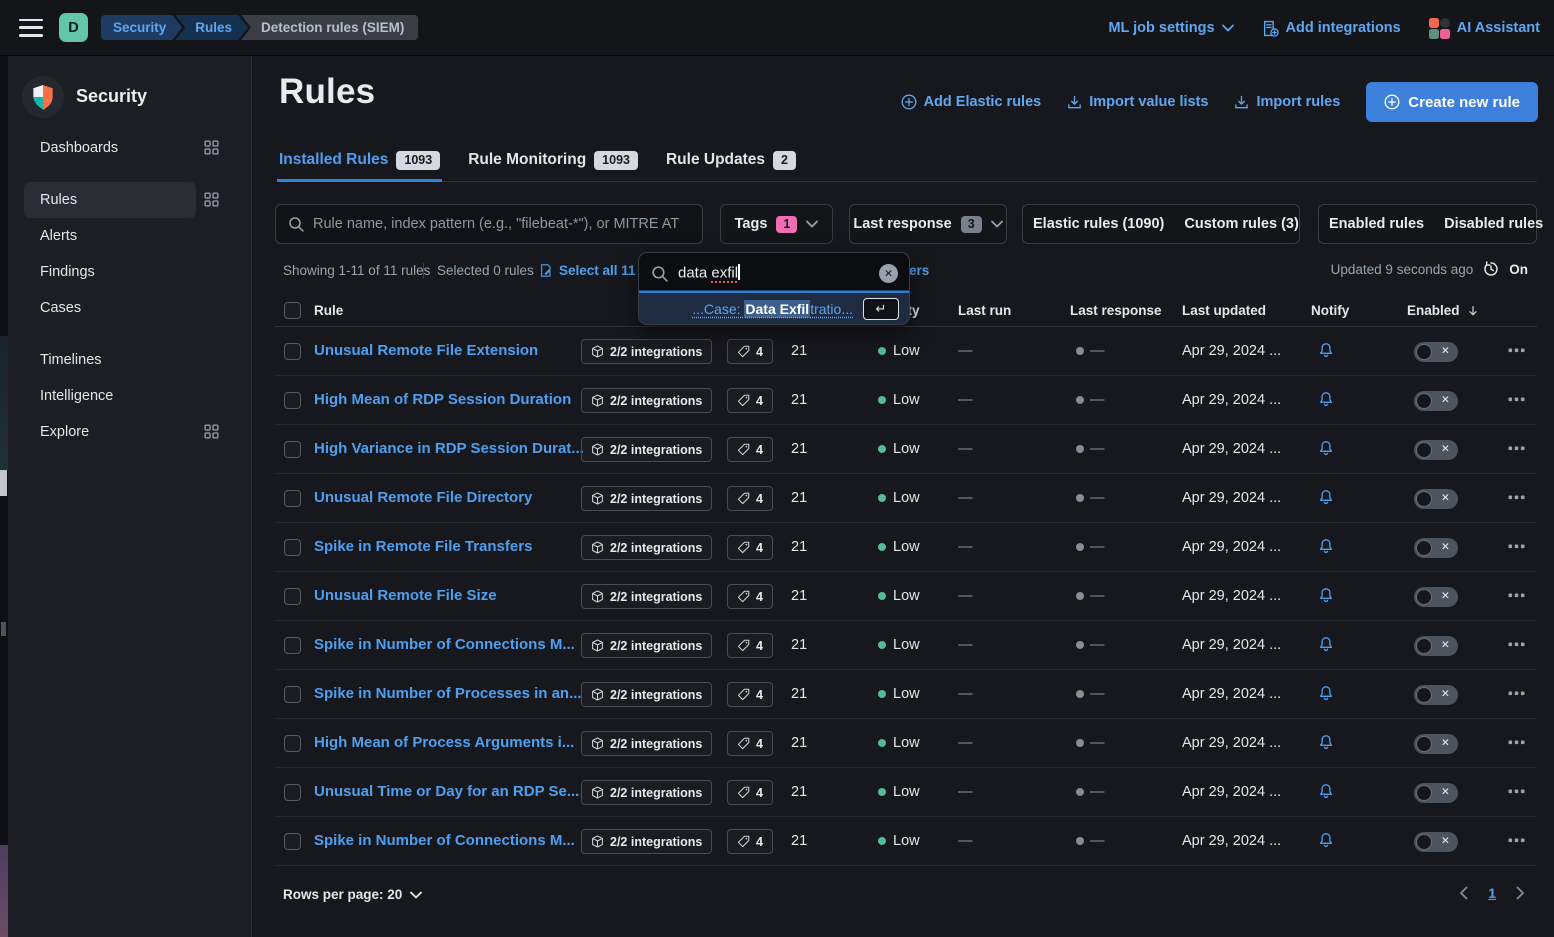 This screenshot has height=937, width=1554. What do you see at coordinates (423, 497) in the screenshot?
I see `rule-name-link: Unusual Remote File Directory` at bounding box center [423, 497].